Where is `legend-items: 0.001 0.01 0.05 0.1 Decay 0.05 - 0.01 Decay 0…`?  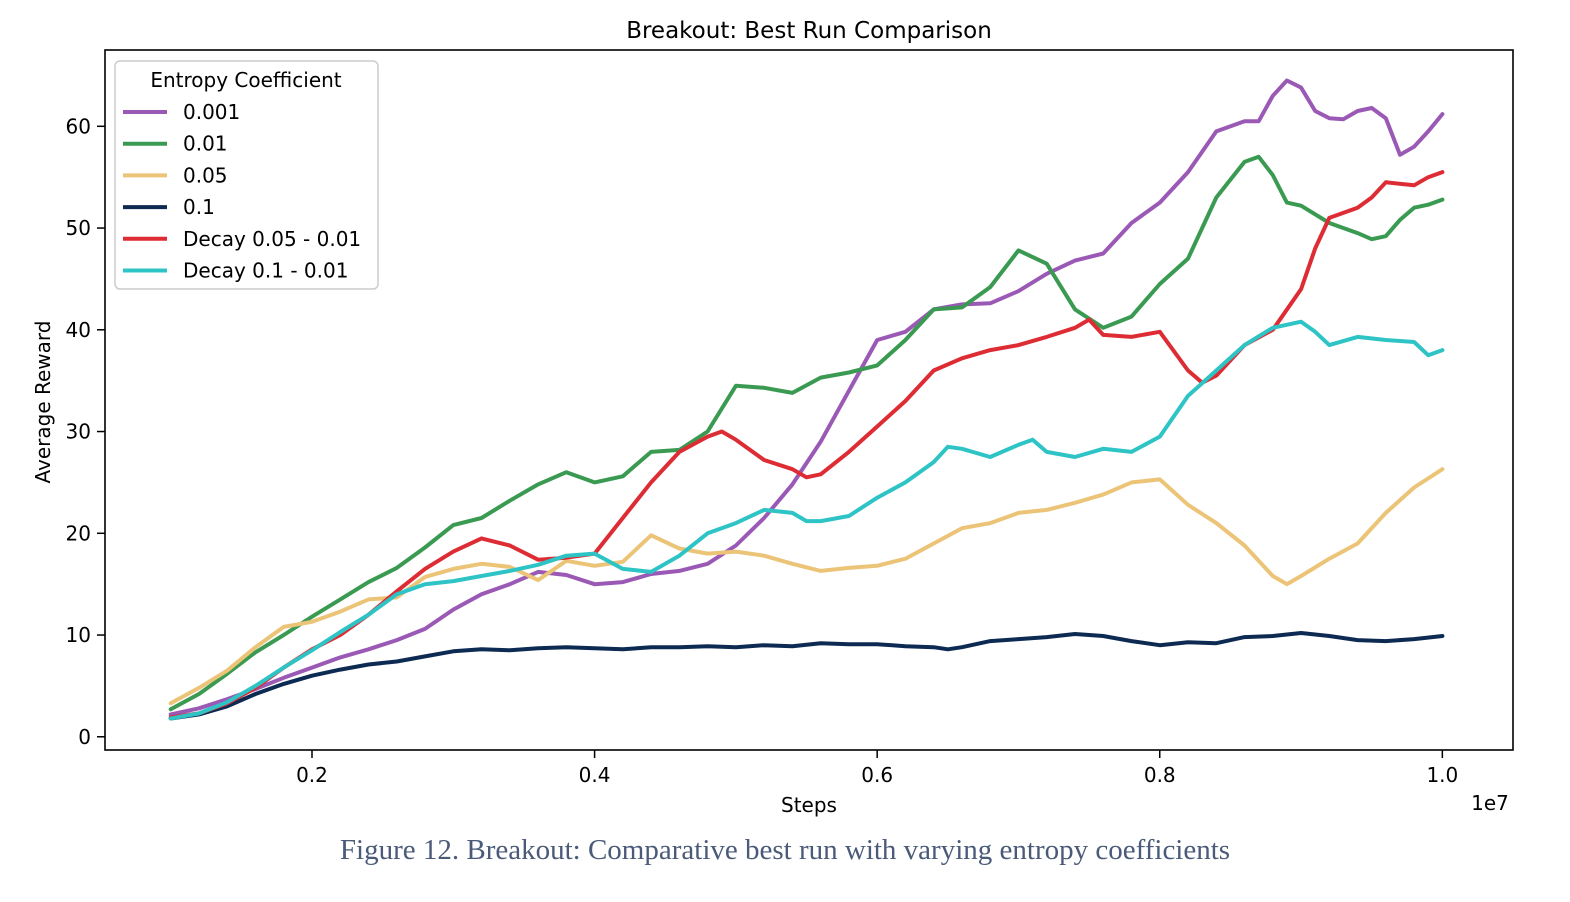 legend-items: 0.001 0.01 0.05 0.1 Decay 0.05 - 0.01 Decay 0… is located at coordinates (242, 191).